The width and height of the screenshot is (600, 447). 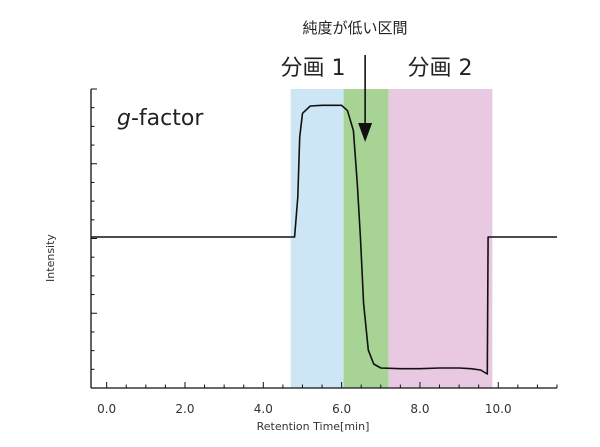 I want to click on x-tick-label: 2.0, so click(x=184, y=409).